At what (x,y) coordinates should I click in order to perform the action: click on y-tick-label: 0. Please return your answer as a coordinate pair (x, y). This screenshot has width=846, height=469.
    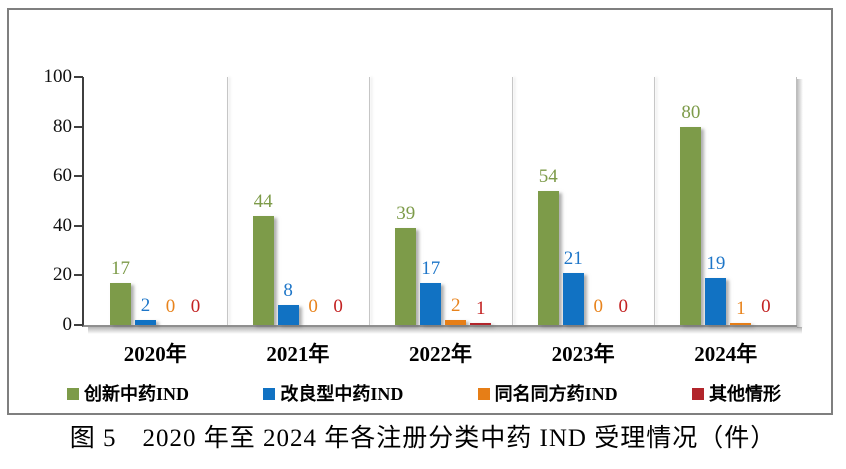
    Looking at the image, I should click on (67, 324).